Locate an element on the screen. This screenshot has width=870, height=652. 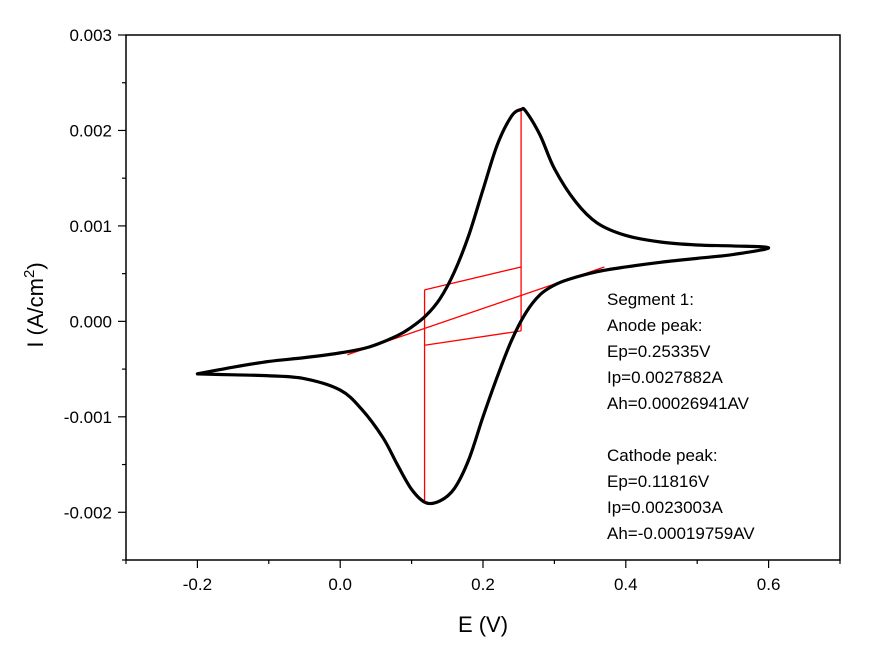
annotation-line-4: Ip=0.0027882A is located at coordinates (665, 377).